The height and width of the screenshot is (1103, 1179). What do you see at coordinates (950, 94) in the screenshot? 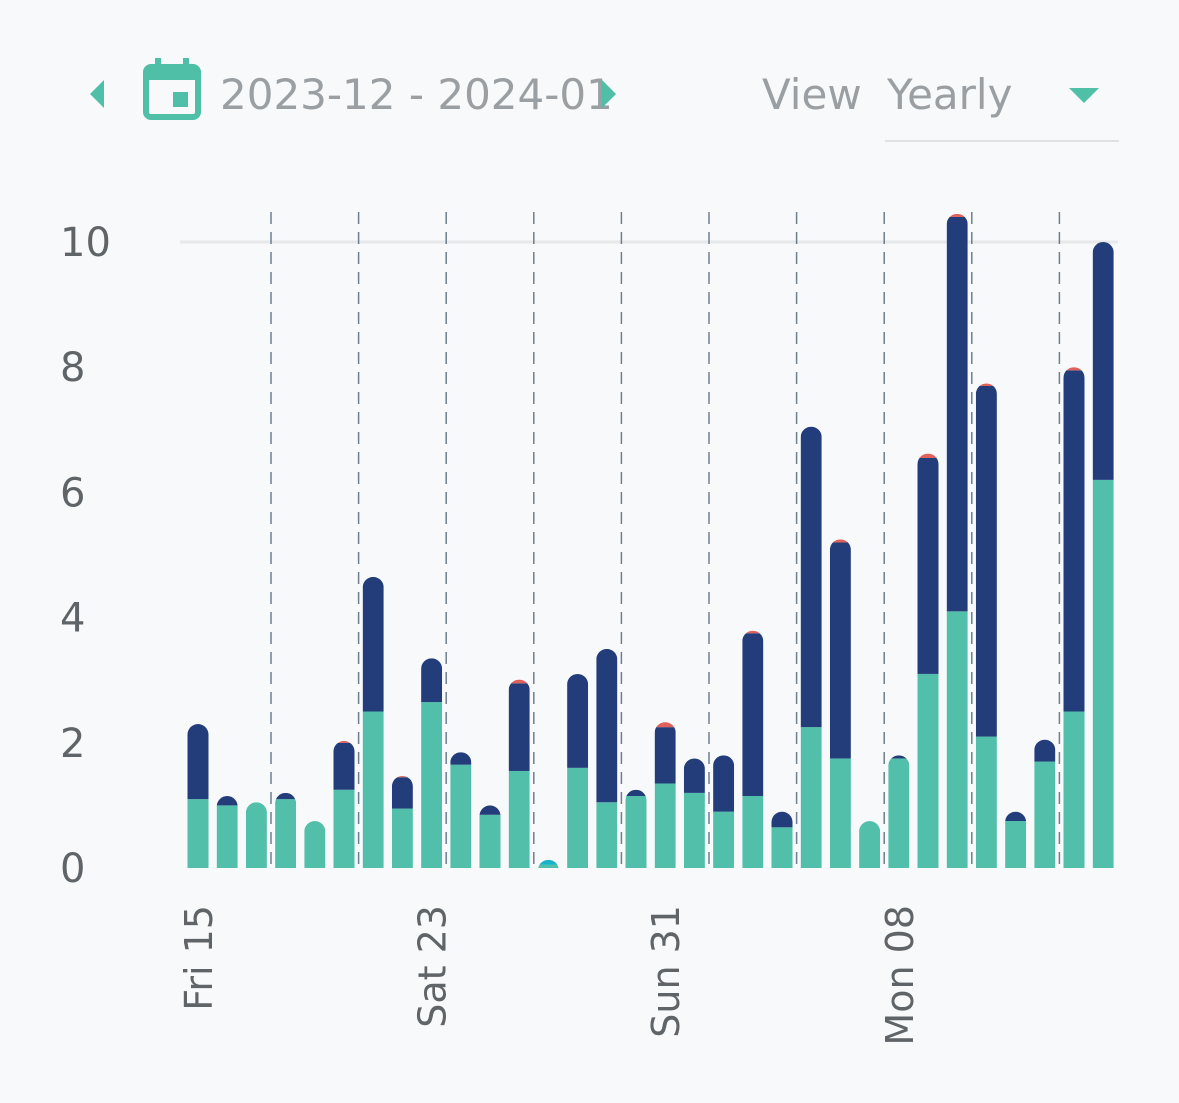
I see `view-select-value: Yearly` at bounding box center [950, 94].